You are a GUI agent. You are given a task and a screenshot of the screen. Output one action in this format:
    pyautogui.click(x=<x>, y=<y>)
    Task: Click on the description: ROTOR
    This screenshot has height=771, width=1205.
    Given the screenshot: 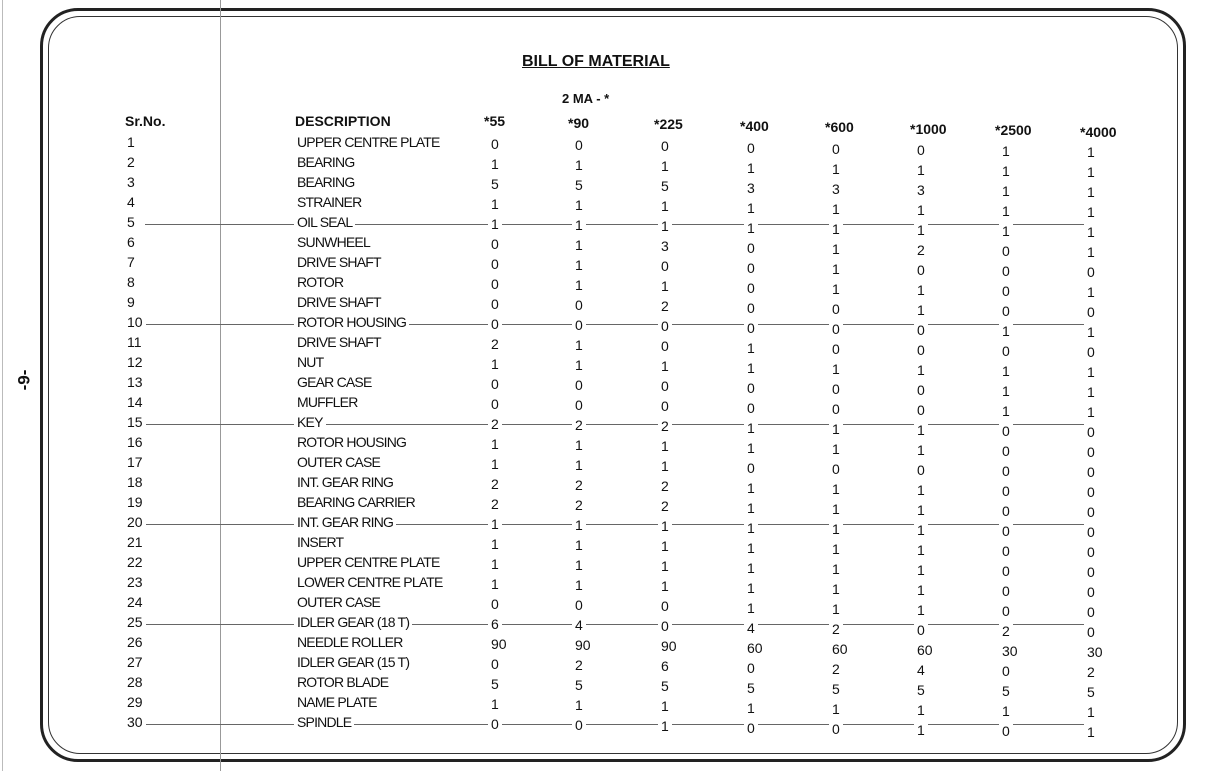 What is the action you would take?
    pyautogui.click(x=320, y=282)
    